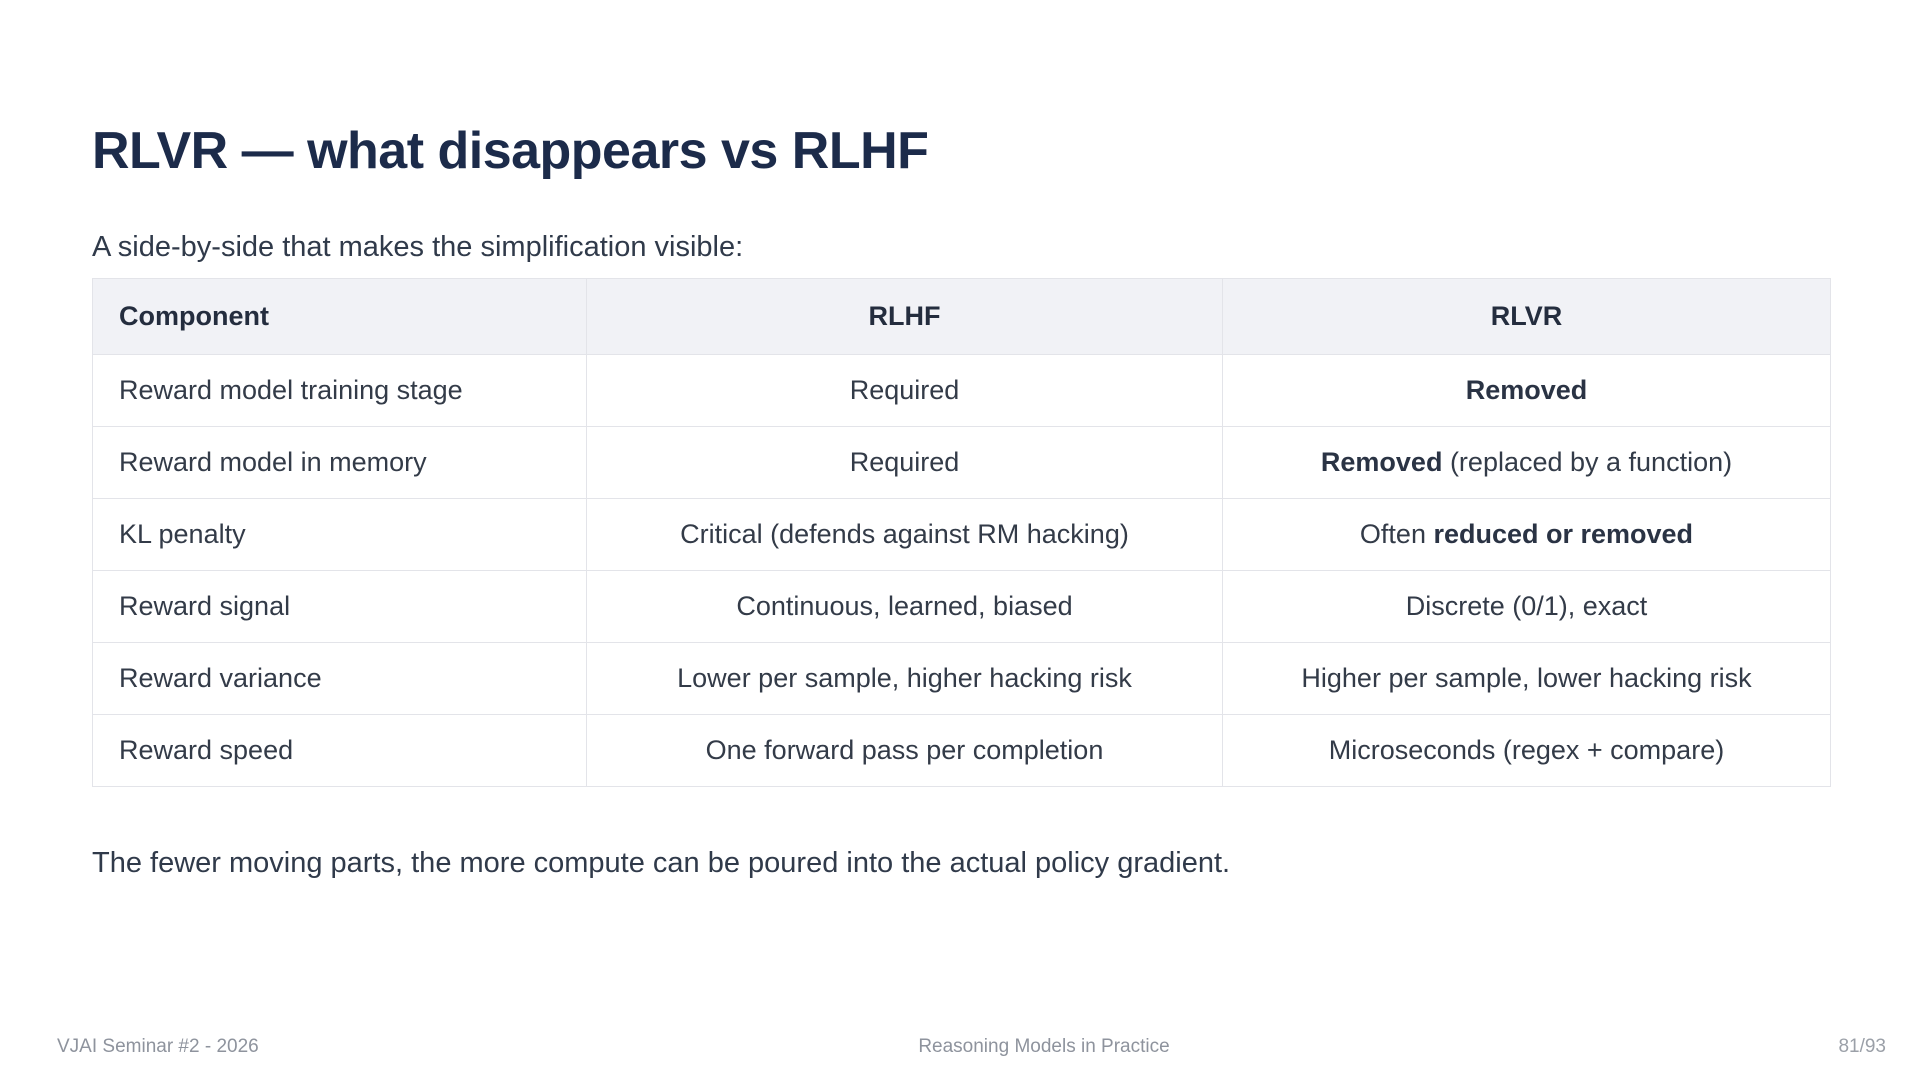 This screenshot has width=1920, height=1080. I want to click on page-title: RLVR — what disappears vs RLHF, so click(510, 150).